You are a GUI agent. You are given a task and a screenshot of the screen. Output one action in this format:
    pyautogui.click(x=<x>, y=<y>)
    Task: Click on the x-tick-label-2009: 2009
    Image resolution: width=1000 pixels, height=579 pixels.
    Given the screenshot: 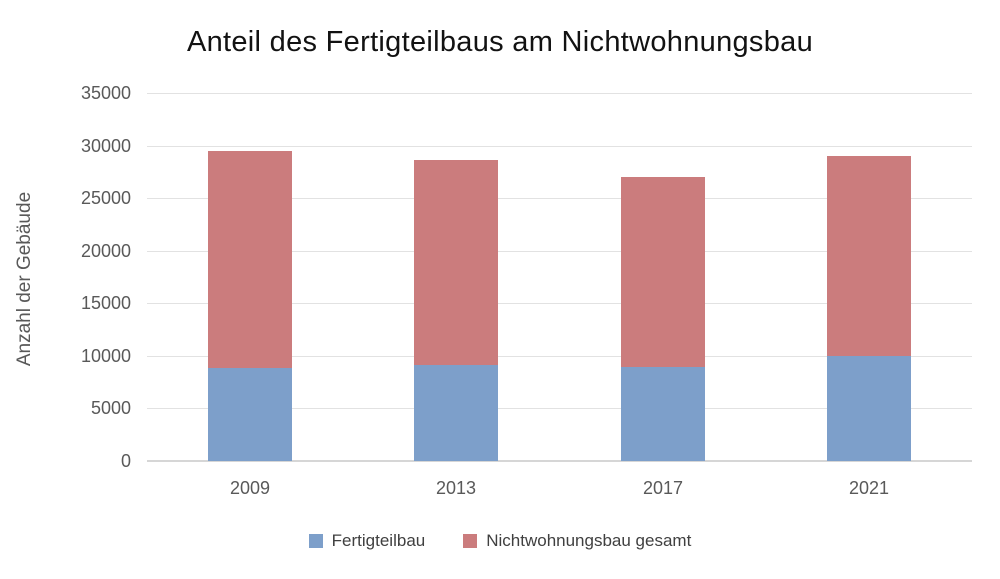 What is the action you would take?
    pyautogui.click(x=250, y=488)
    